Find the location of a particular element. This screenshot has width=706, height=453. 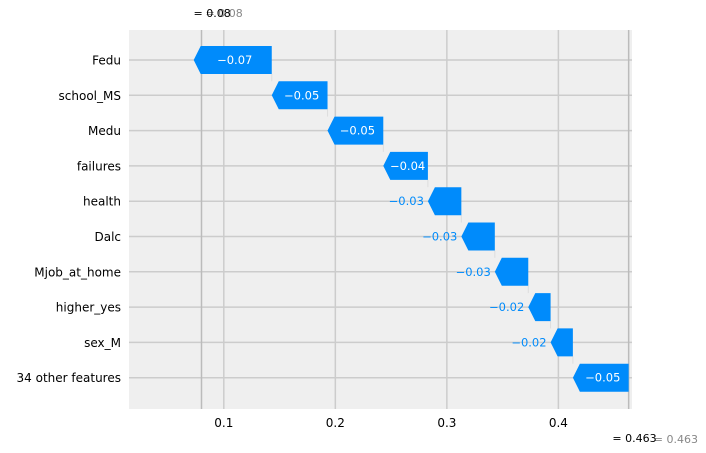

feature-label: Fedu is located at coordinates (106, 61).